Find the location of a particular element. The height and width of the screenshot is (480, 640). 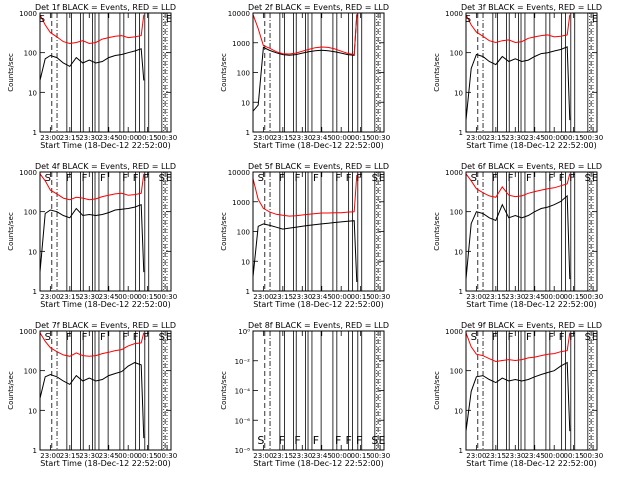

panel-title: Det 5f BLACK = Events, RED = LLD is located at coordinates (318, 166).